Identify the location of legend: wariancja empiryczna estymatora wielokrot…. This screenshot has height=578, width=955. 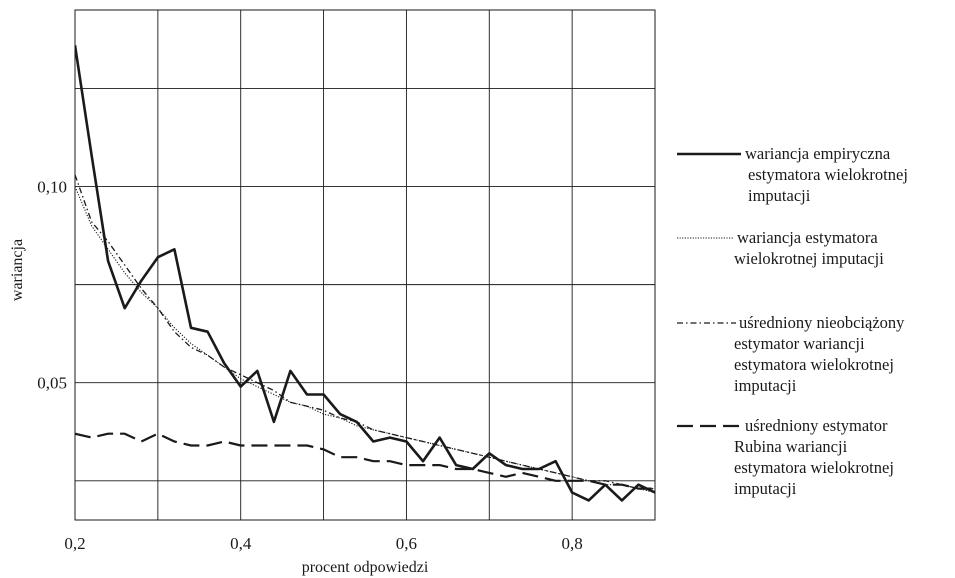
(792, 321).